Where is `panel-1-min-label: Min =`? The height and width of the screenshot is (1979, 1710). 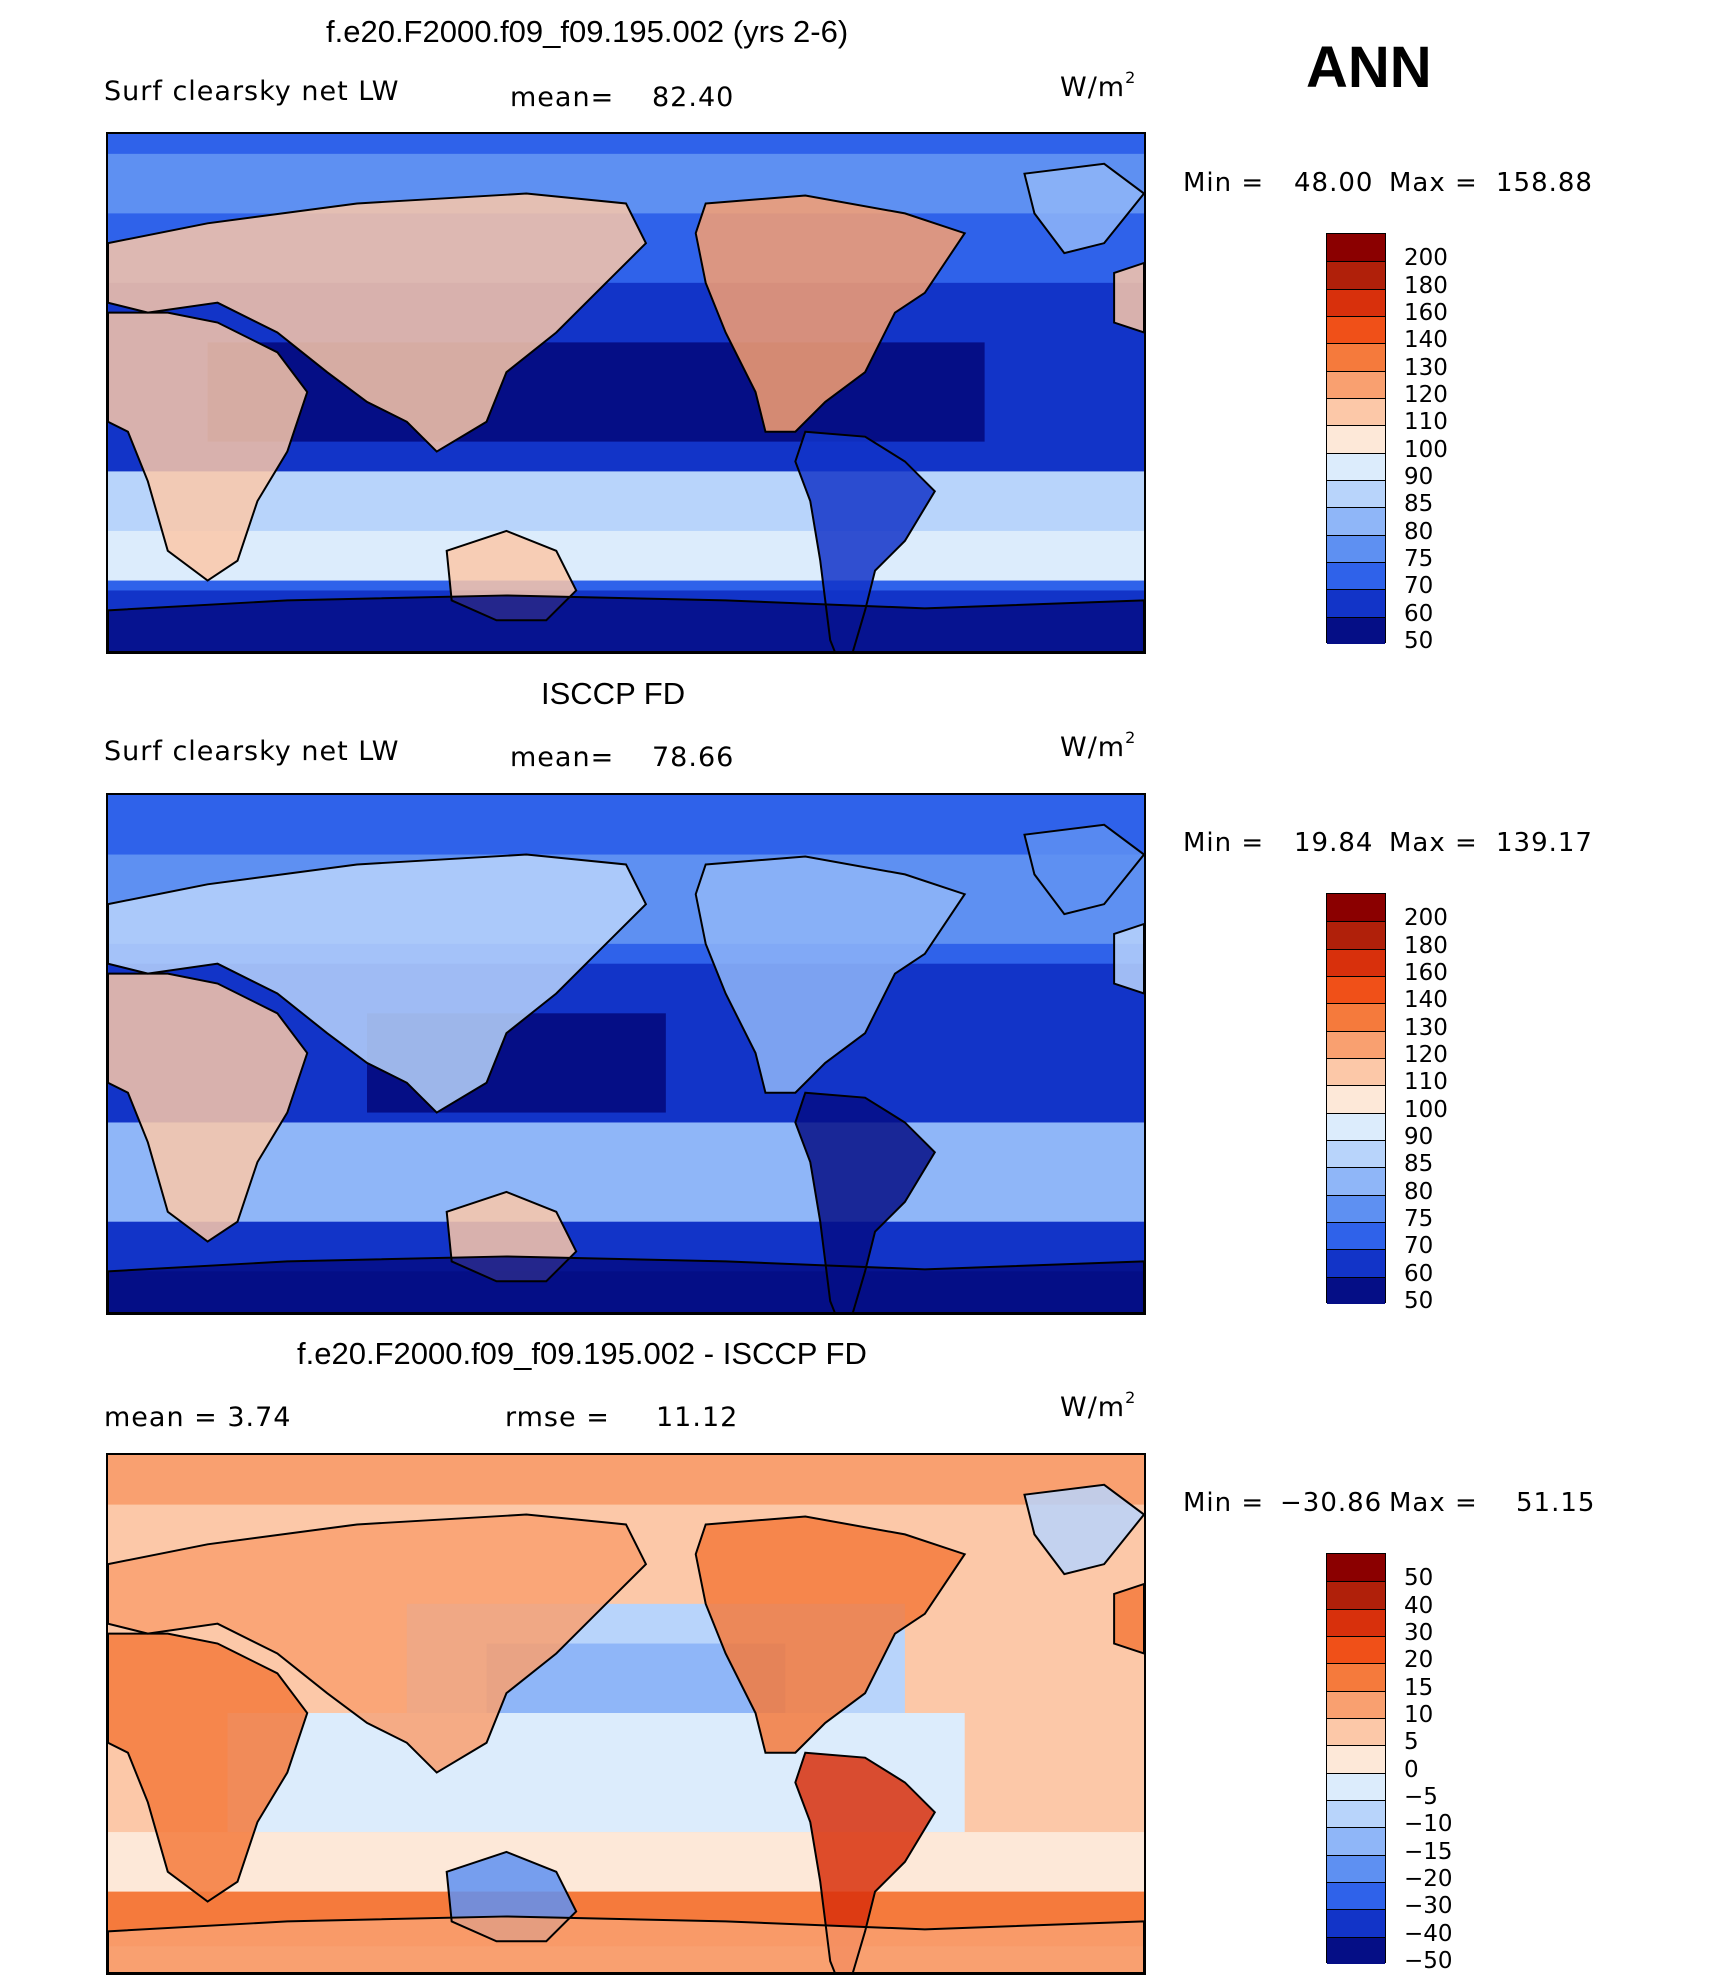 panel-1-min-label: Min = is located at coordinates (1224, 183).